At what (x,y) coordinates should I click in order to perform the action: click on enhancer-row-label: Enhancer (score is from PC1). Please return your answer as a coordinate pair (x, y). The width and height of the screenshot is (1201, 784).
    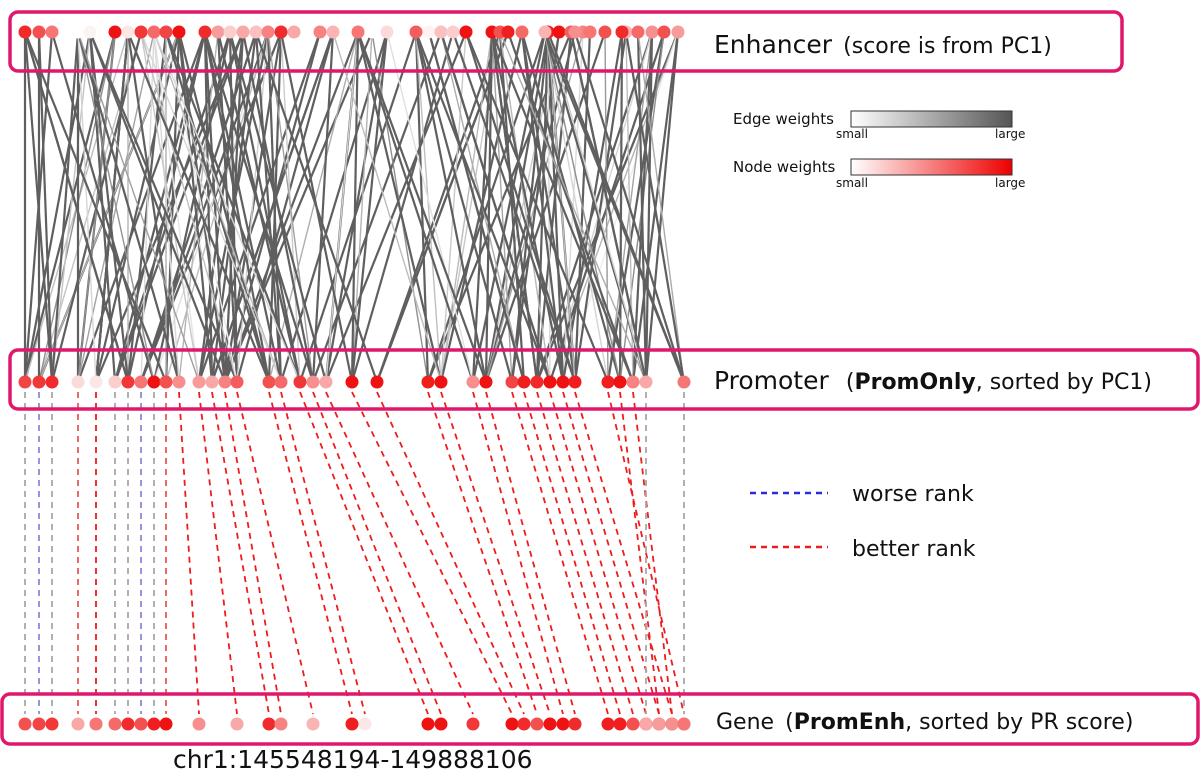
    Looking at the image, I should click on (883, 44).